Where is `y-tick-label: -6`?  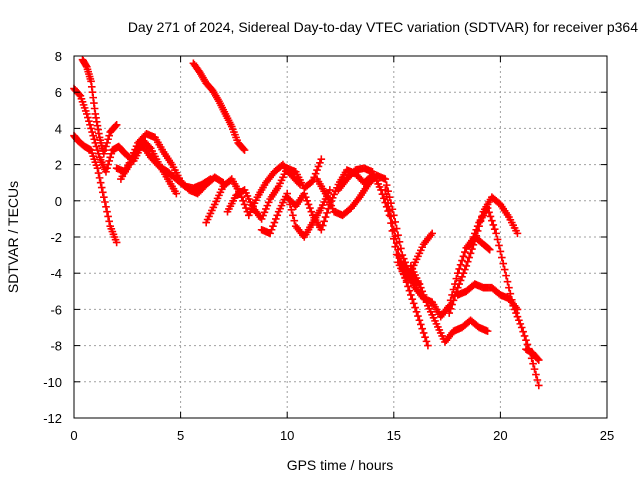
y-tick-label: -6 is located at coordinates (56, 309).